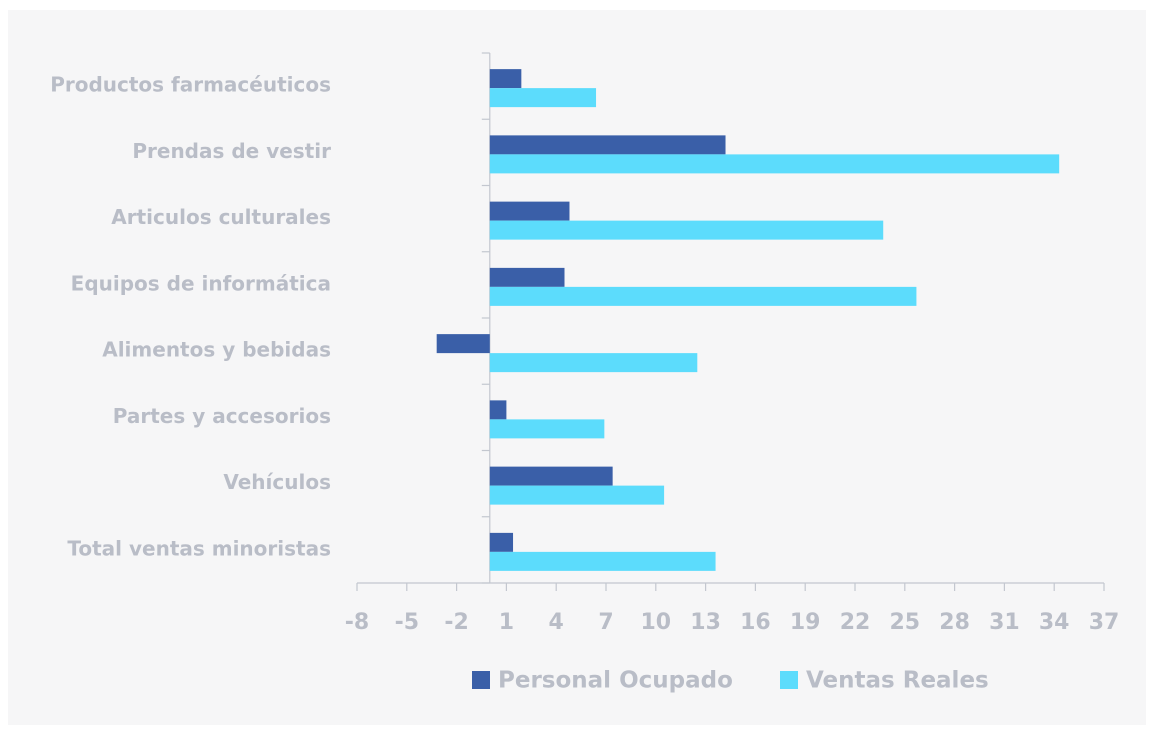 The image size is (1152, 736). Describe the element at coordinates (615, 681) in the screenshot. I see `legend-label: Personal Ocupado` at that location.